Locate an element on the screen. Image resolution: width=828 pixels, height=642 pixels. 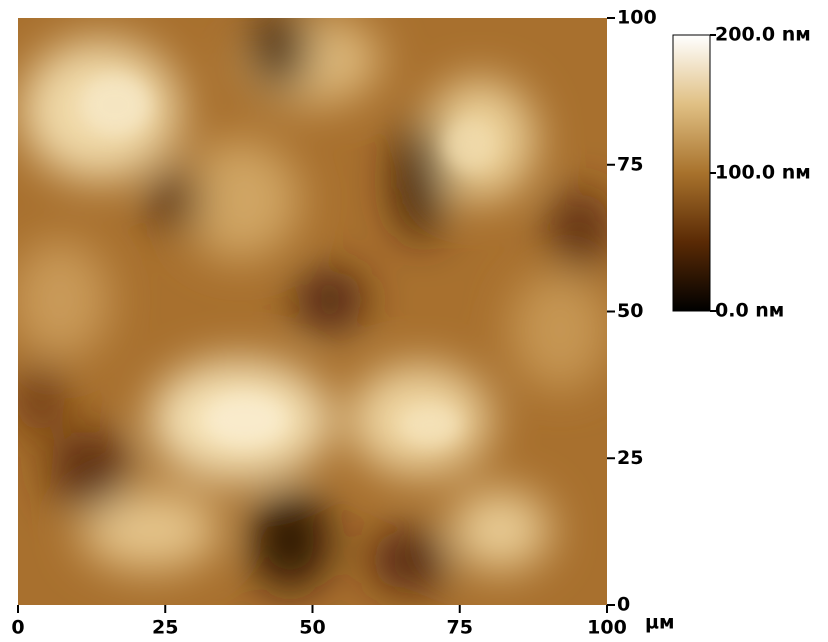
y-tick-label: 100 is located at coordinates (637, 18).